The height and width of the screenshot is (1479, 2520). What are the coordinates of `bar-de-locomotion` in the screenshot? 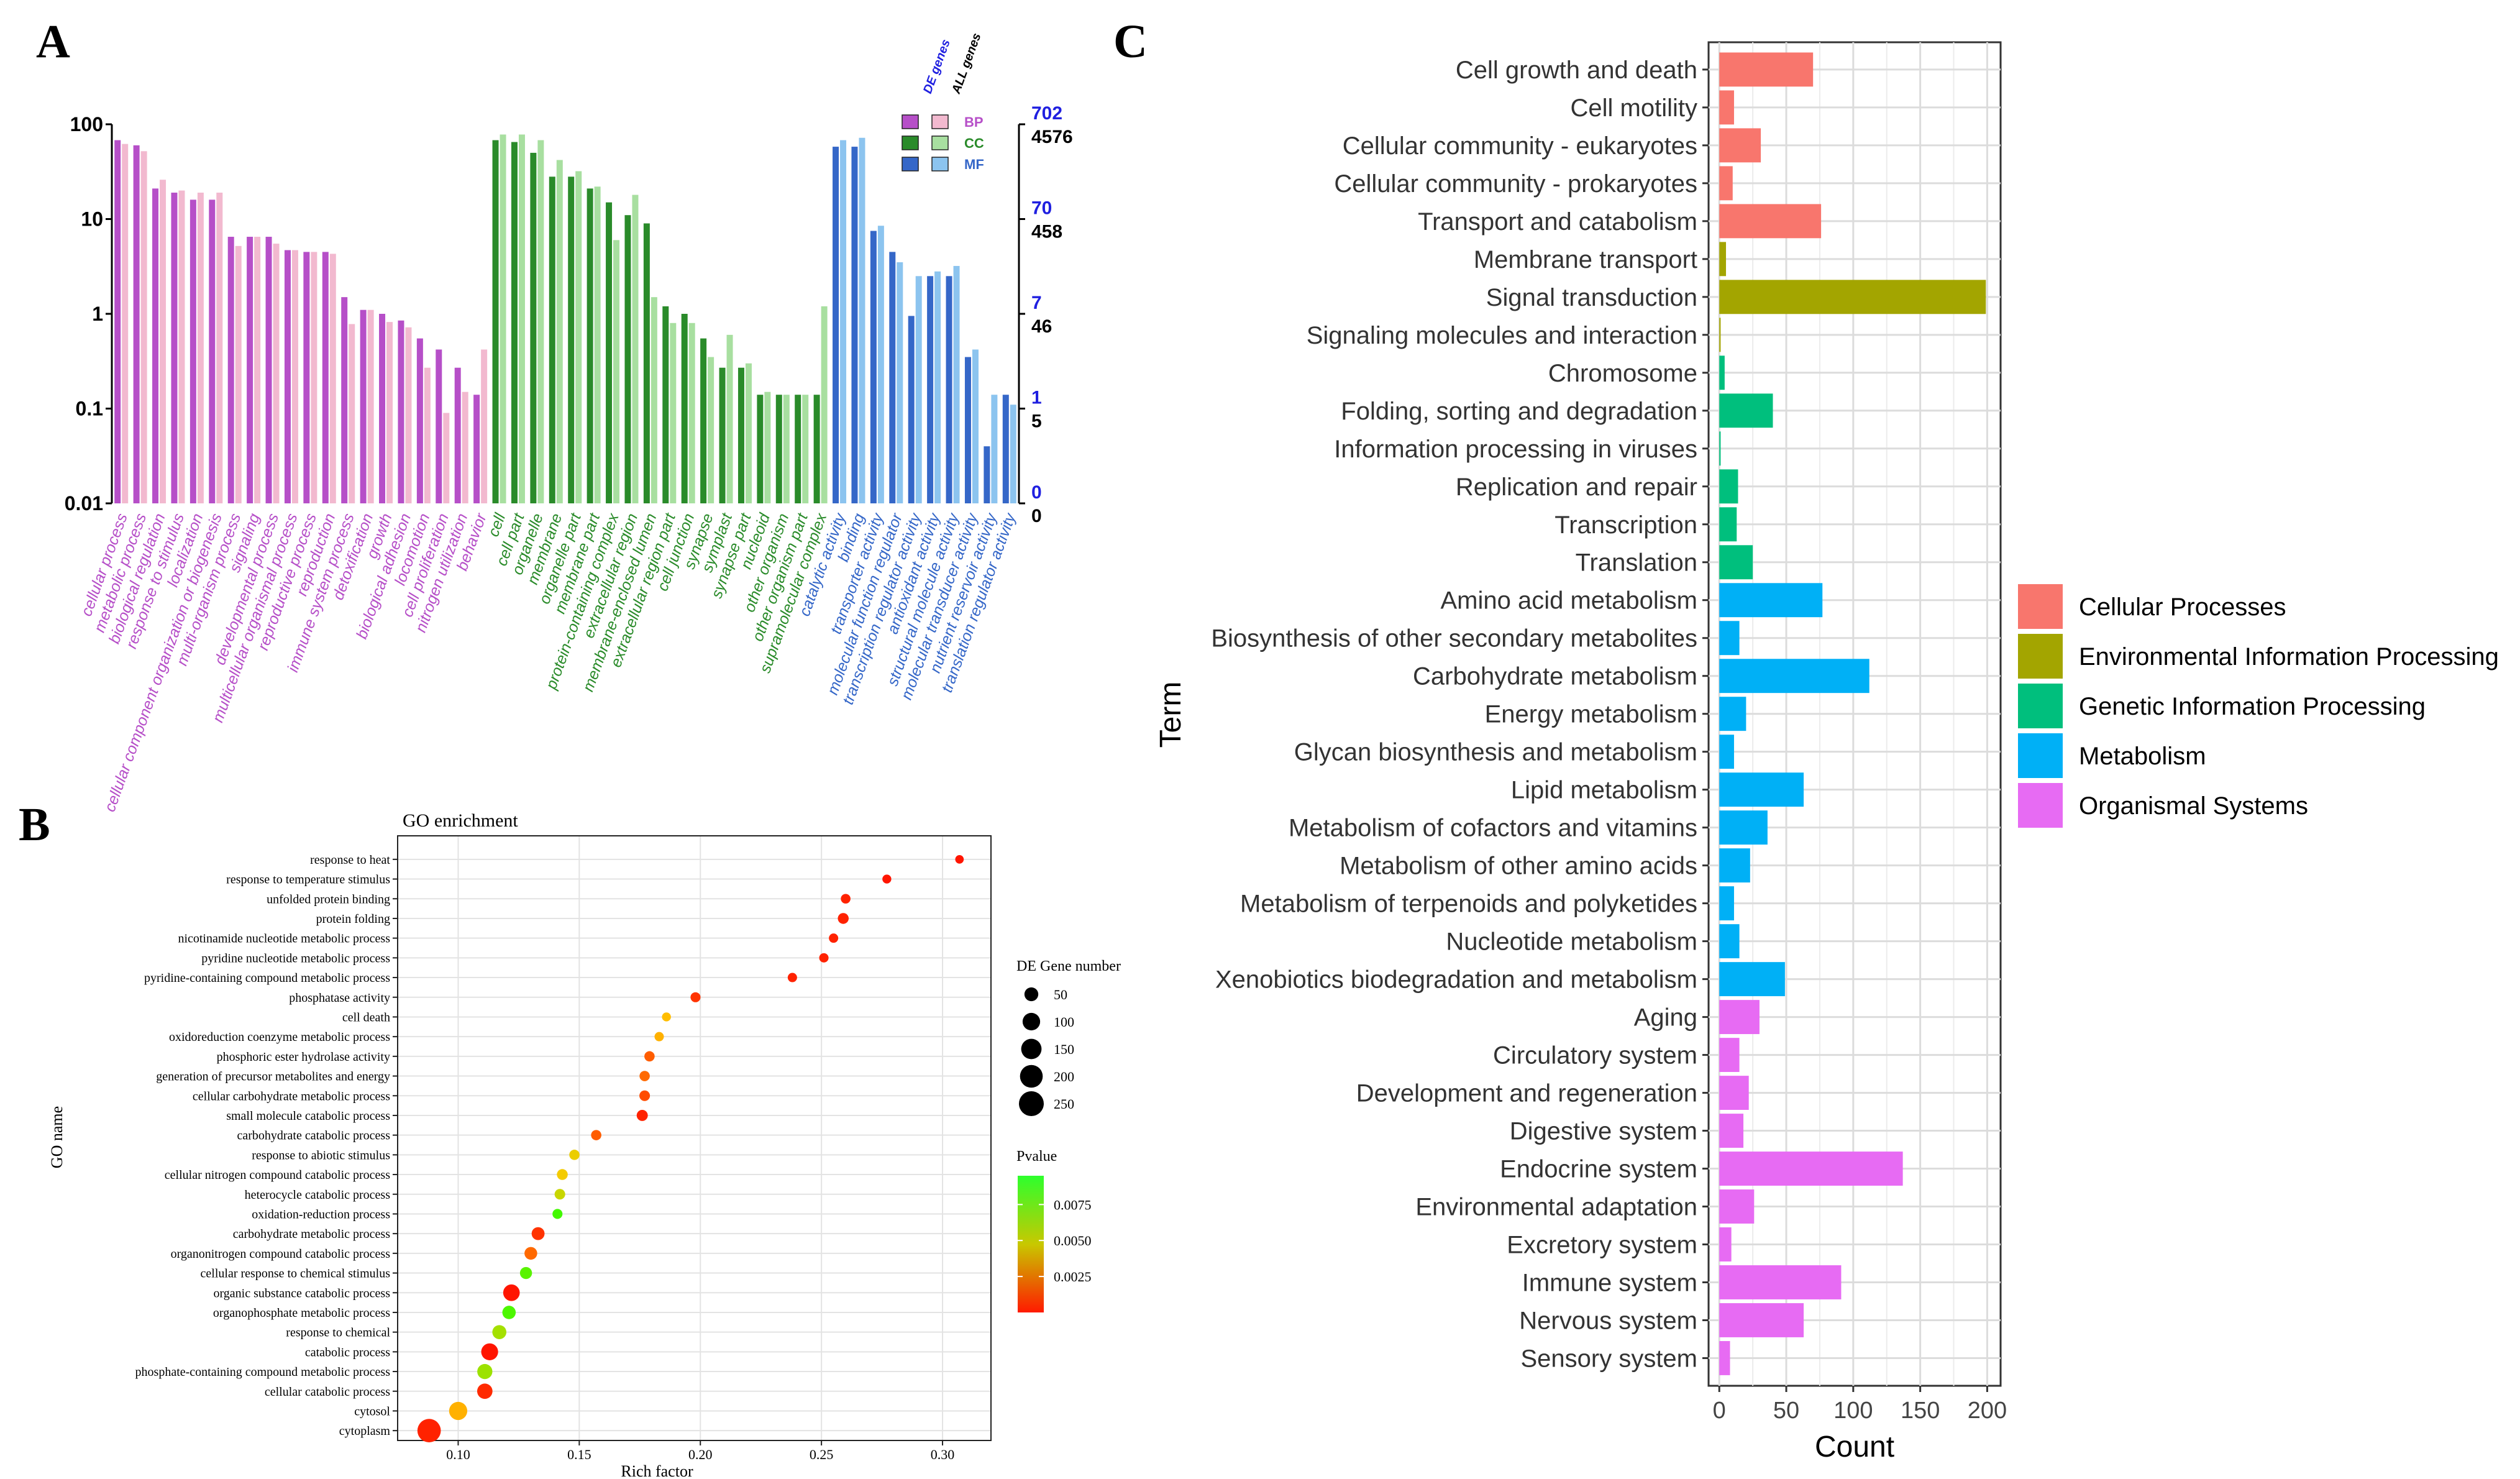 It's located at (419, 420).